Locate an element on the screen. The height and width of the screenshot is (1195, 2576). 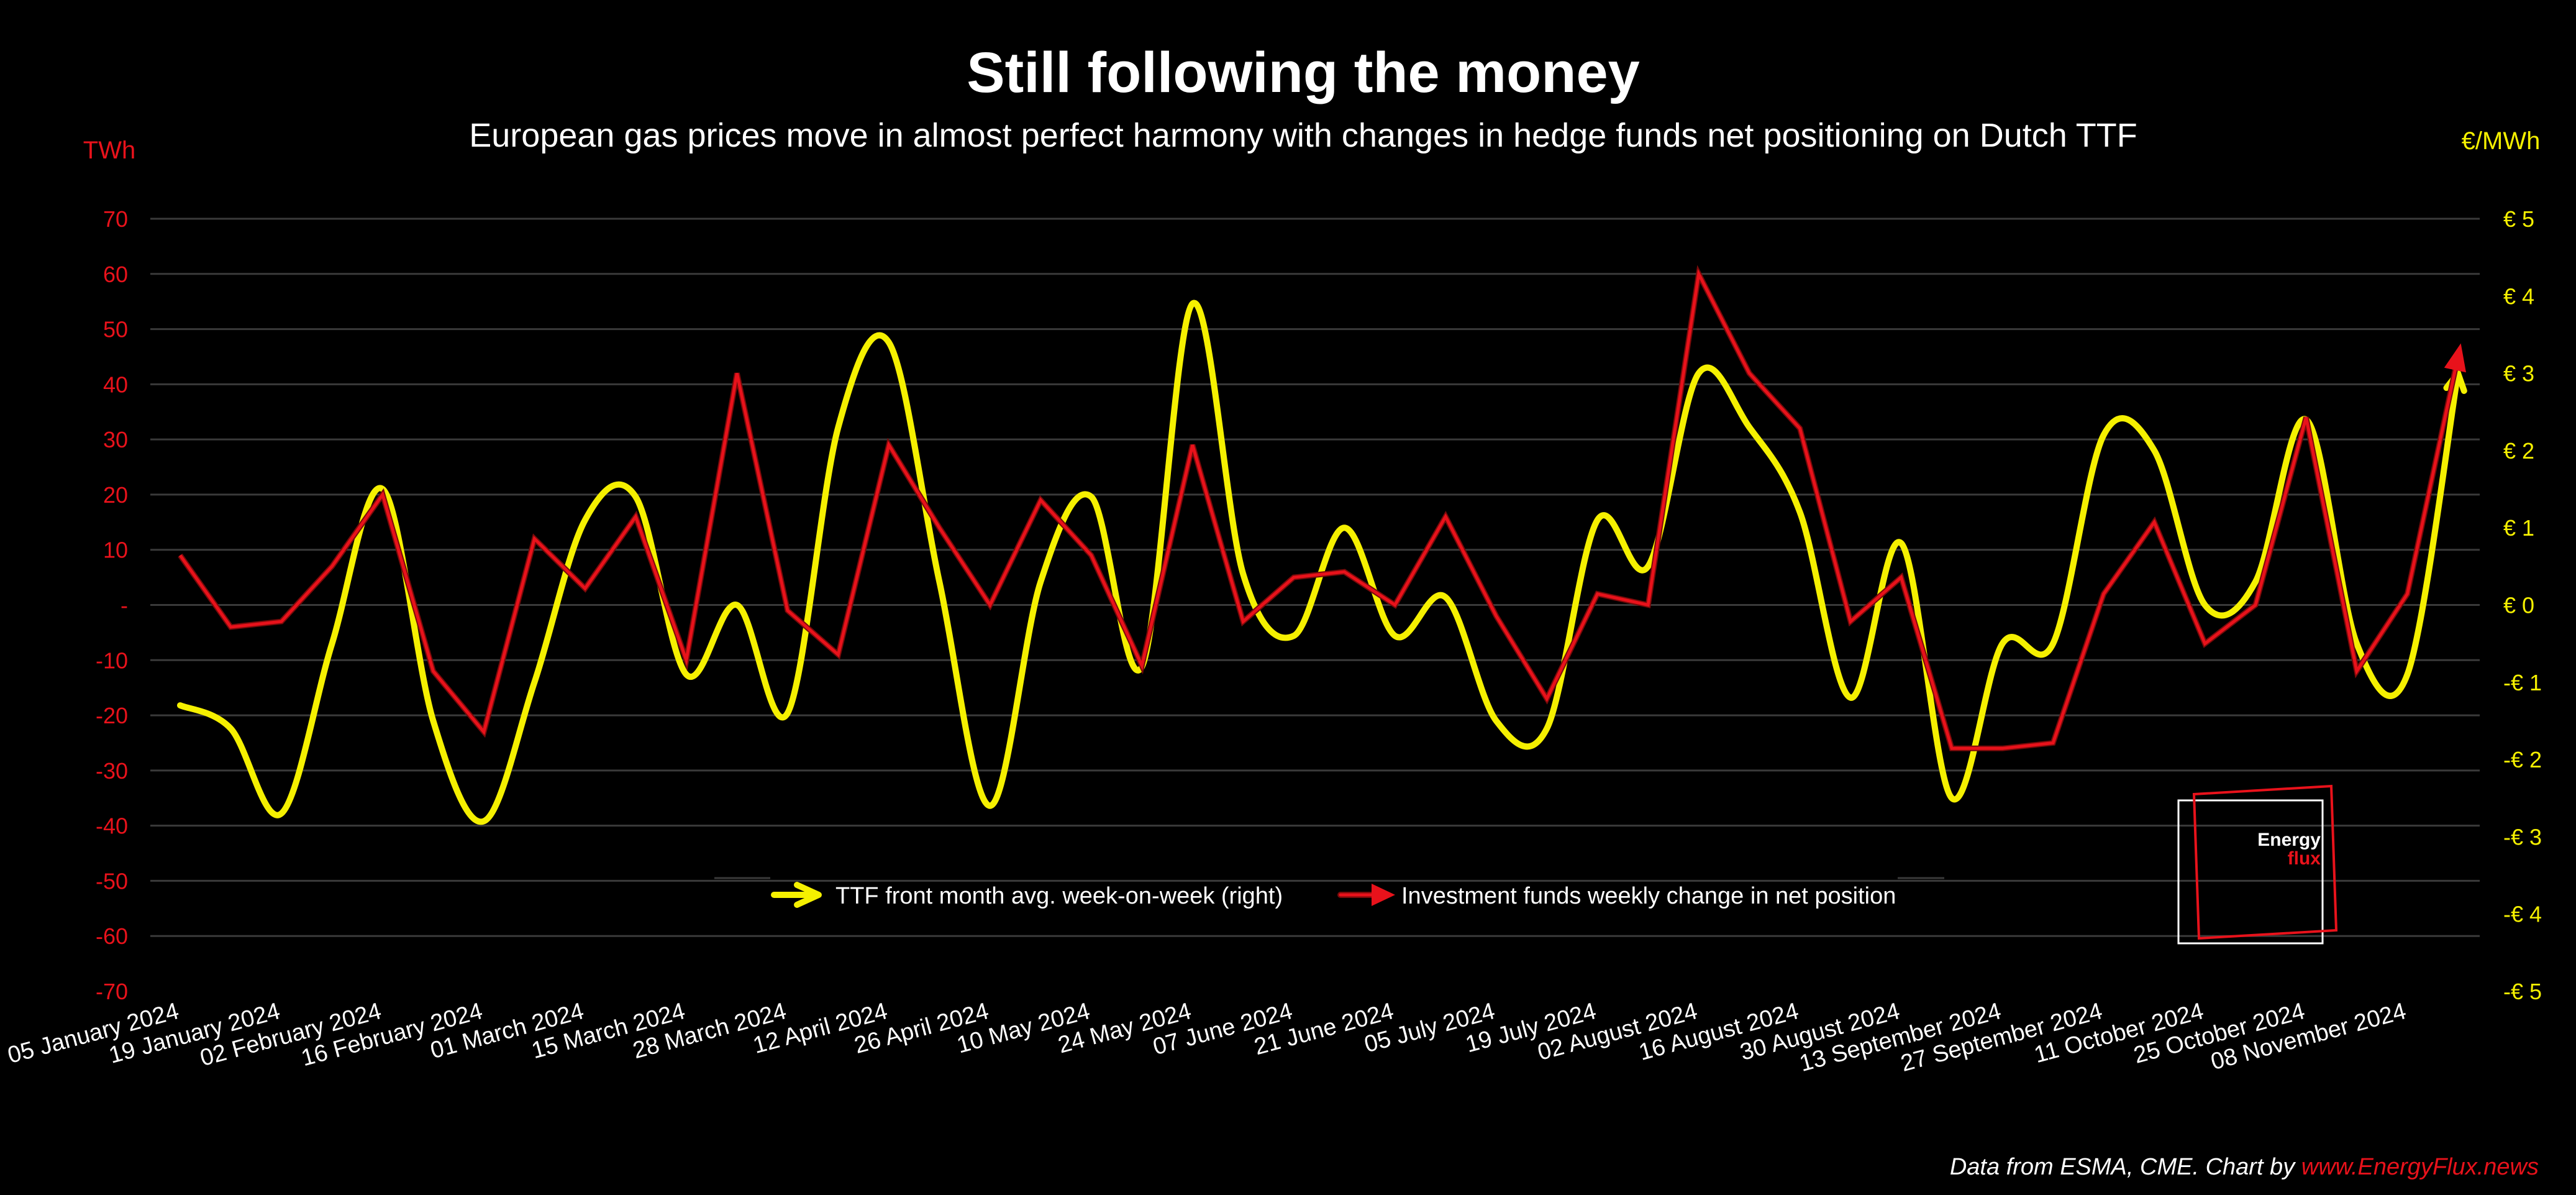
right-tick-label: -€ 3 is located at coordinates (2522, 836).